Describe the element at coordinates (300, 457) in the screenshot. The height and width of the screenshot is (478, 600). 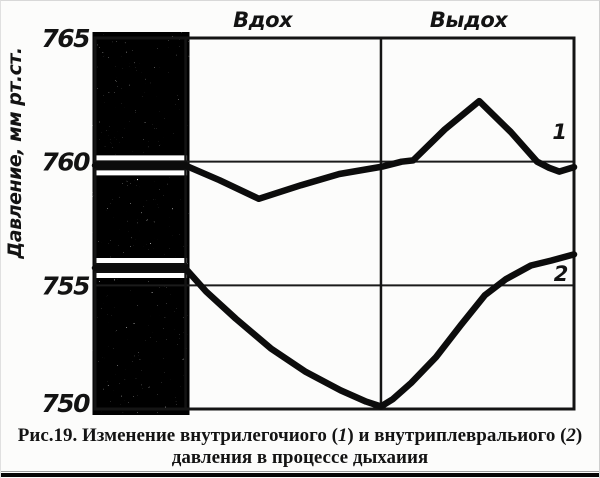
I see `caption-line-2: давления в процессе дыхаиия` at that location.